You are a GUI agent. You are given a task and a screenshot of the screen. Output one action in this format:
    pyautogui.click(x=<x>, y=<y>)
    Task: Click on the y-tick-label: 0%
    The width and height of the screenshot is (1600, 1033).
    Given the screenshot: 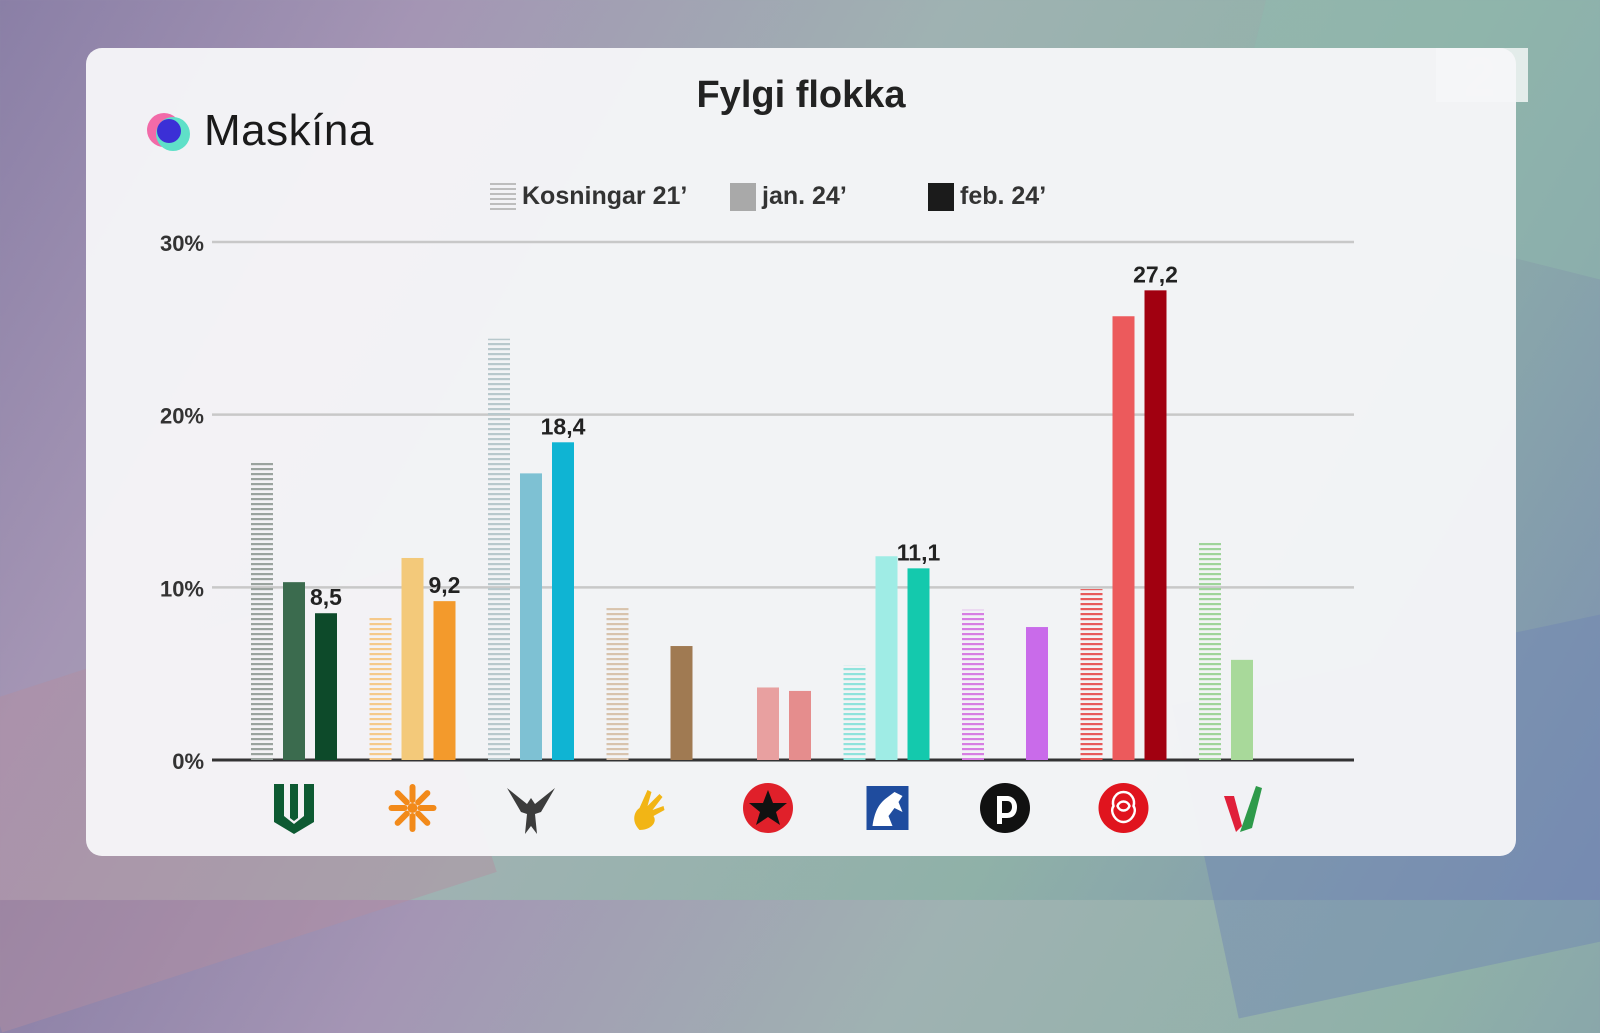 What is the action you would take?
    pyautogui.click(x=188, y=761)
    